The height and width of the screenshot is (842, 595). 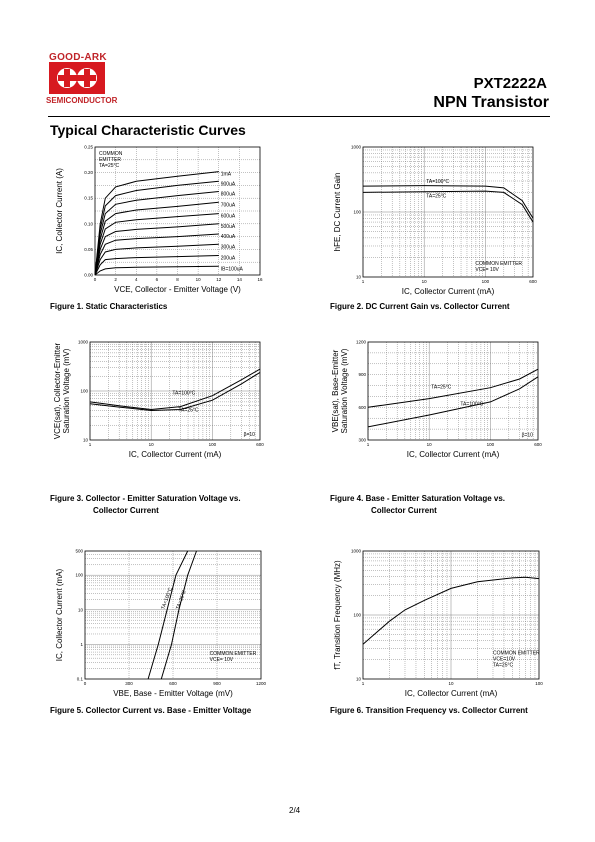 What do you see at coordinates (177, 279) in the screenshot?
I see `x-tick-label: 8` at bounding box center [177, 279].